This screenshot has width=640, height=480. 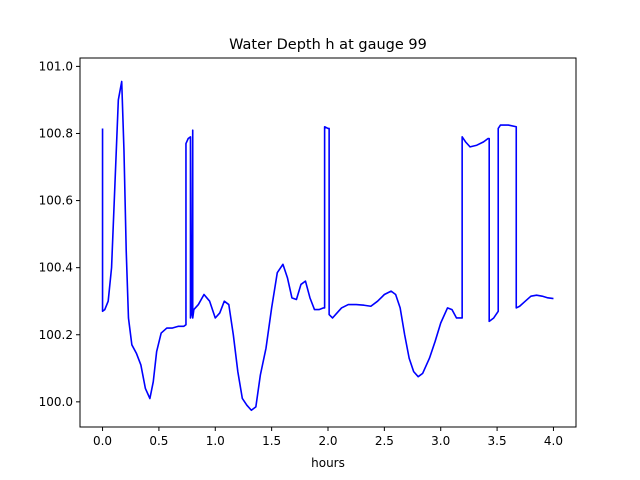 What do you see at coordinates (328, 45) in the screenshot?
I see `chart-title: Water Depth h at gauge 99` at bounding box center [328, 45].